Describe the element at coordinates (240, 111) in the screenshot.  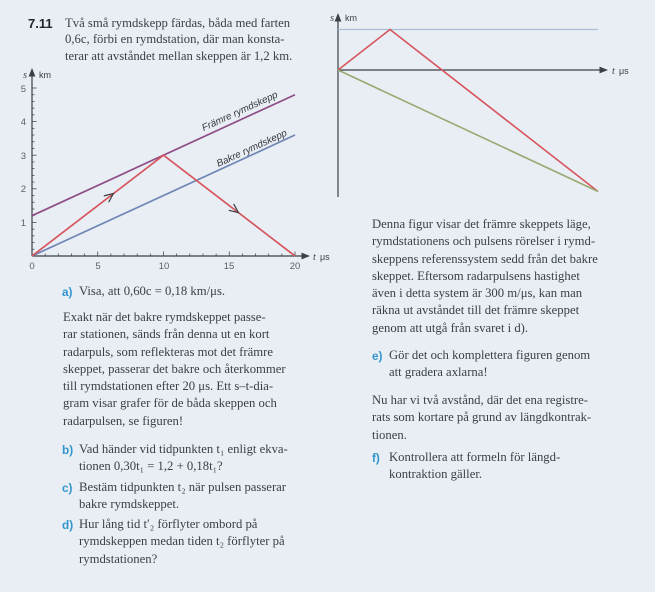
I see `front-ship-line-label: Främre rymdskepp` at that location.